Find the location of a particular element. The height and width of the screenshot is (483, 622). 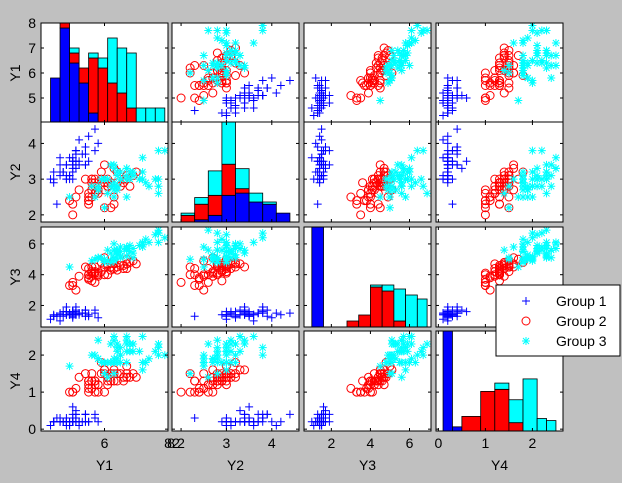

hist-bar-Y3-bin5-group3 is located at coordinates (376, 286).